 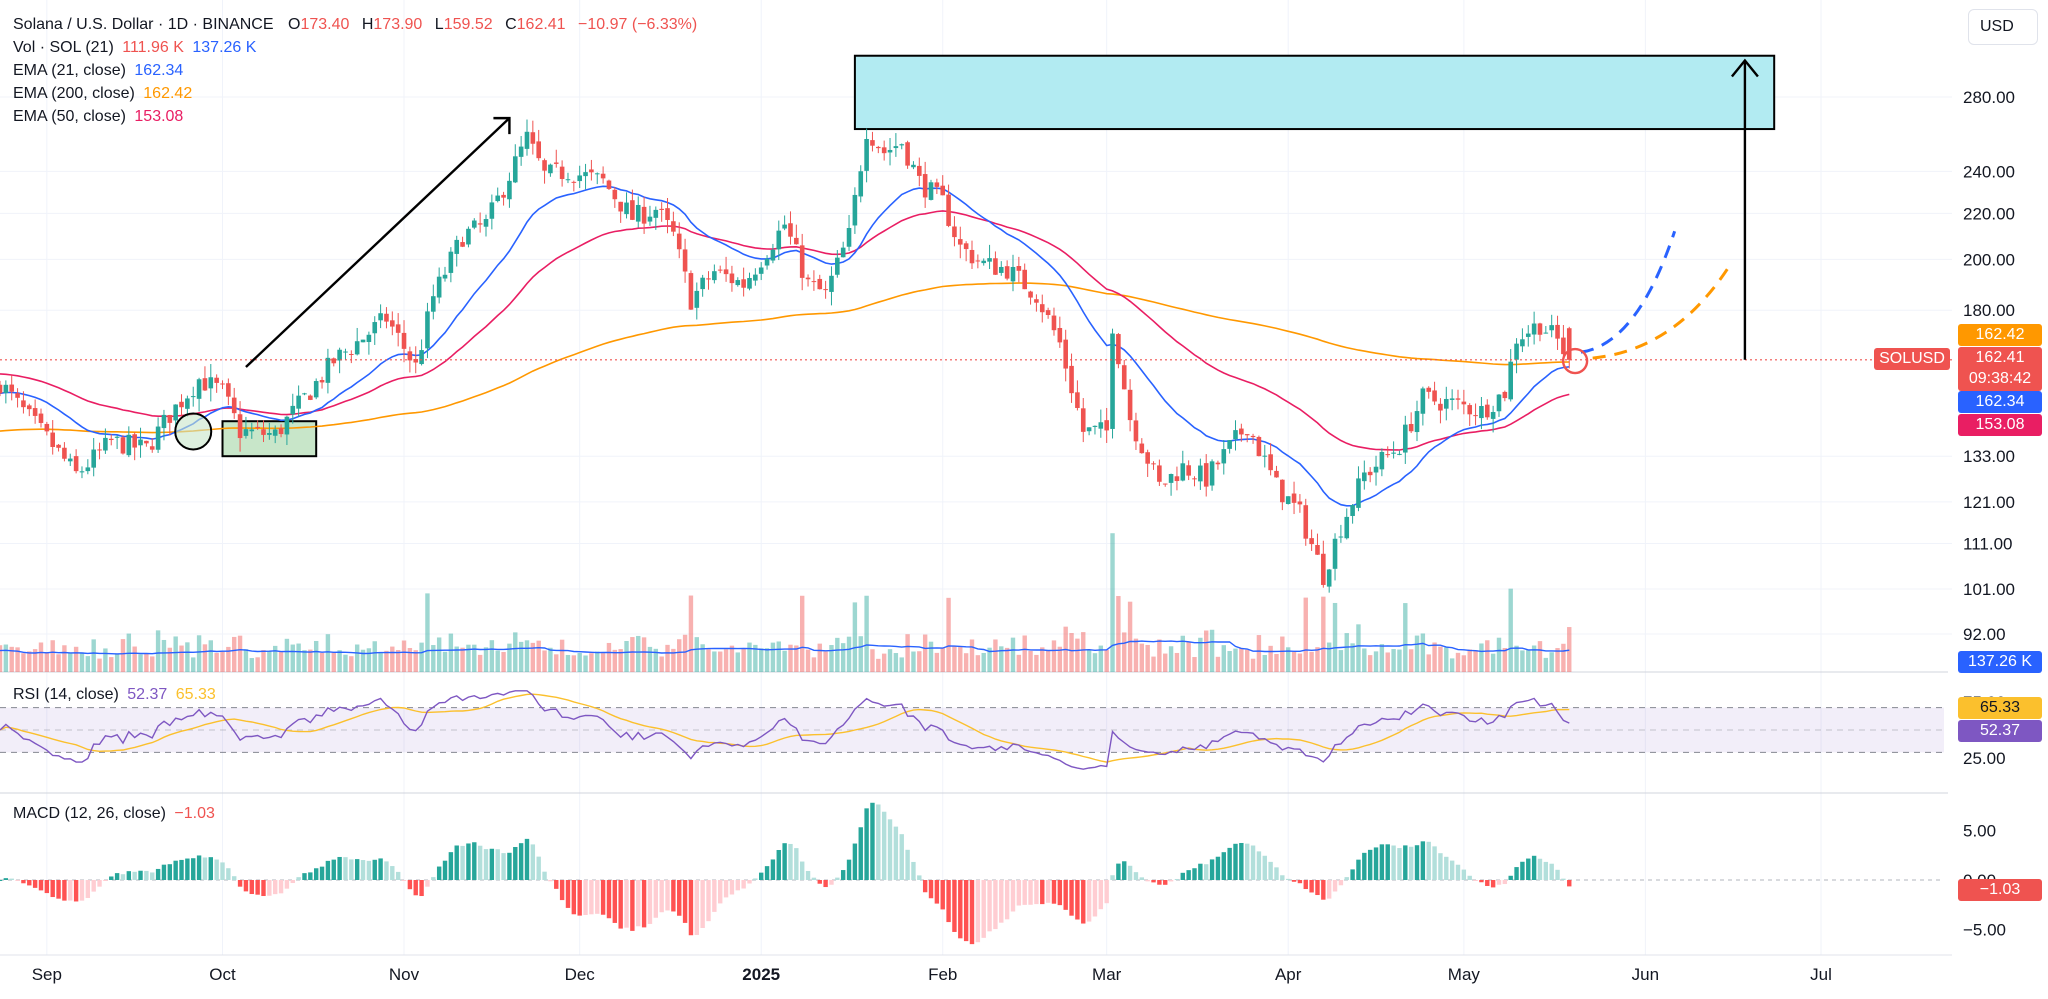 I want to click on time-axis-label: Mar, so click(x=1107, y=974).